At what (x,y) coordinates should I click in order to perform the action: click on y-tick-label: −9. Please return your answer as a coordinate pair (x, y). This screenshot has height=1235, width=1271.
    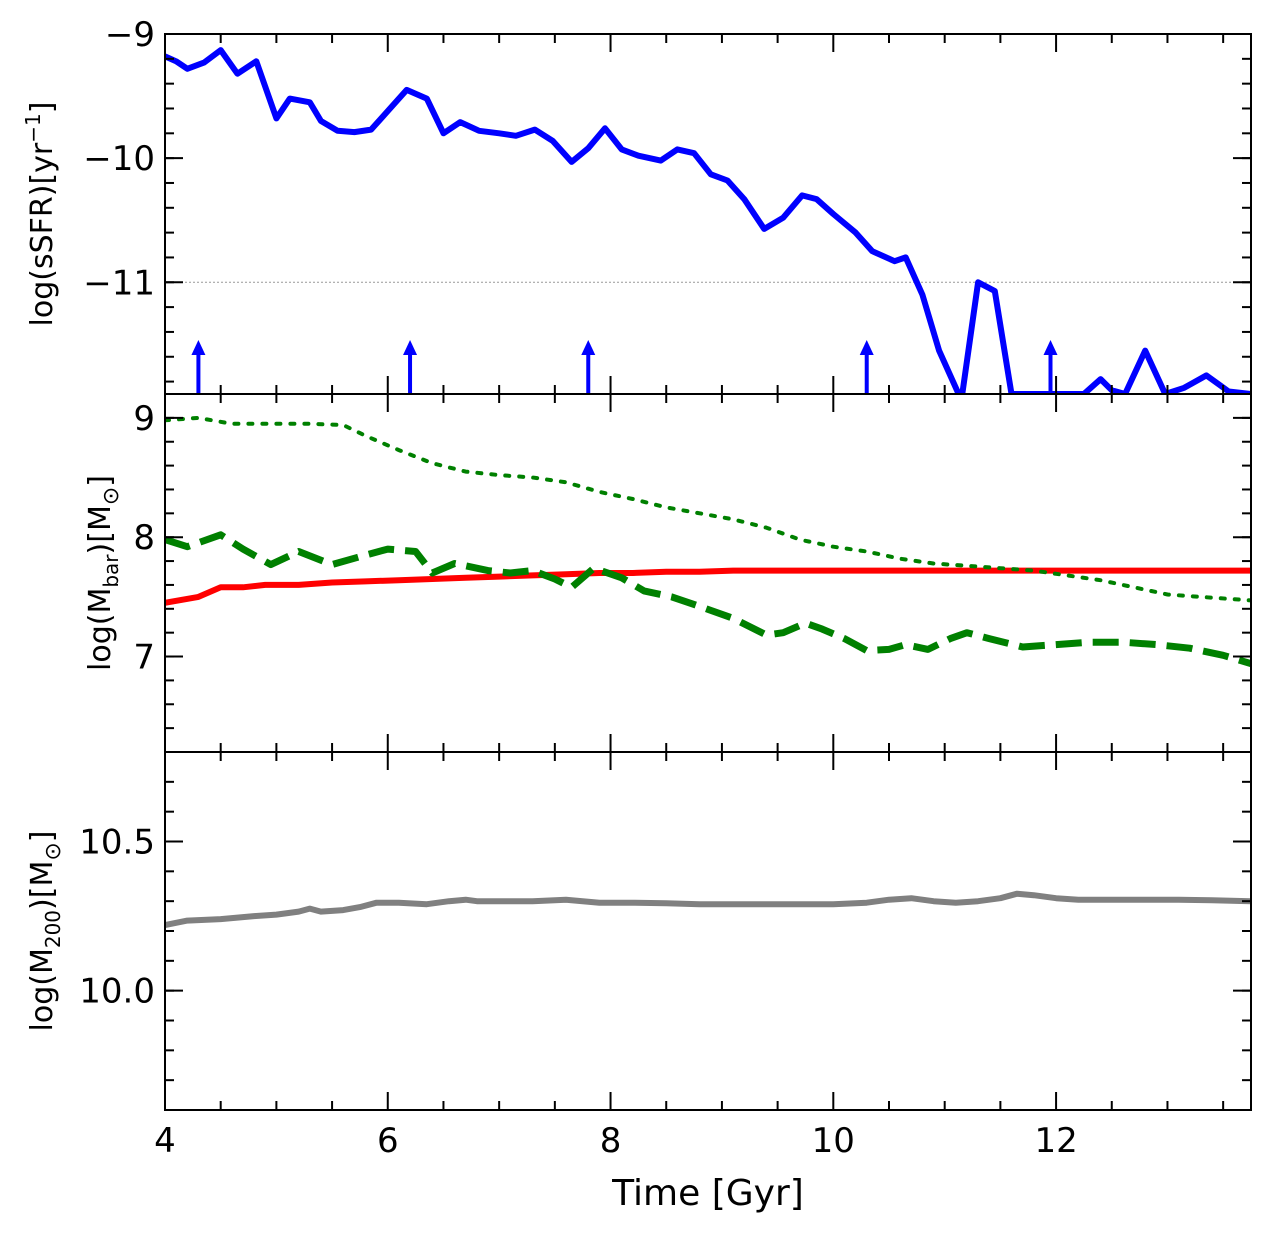
    Looking at the image, I should click on (130, 35).